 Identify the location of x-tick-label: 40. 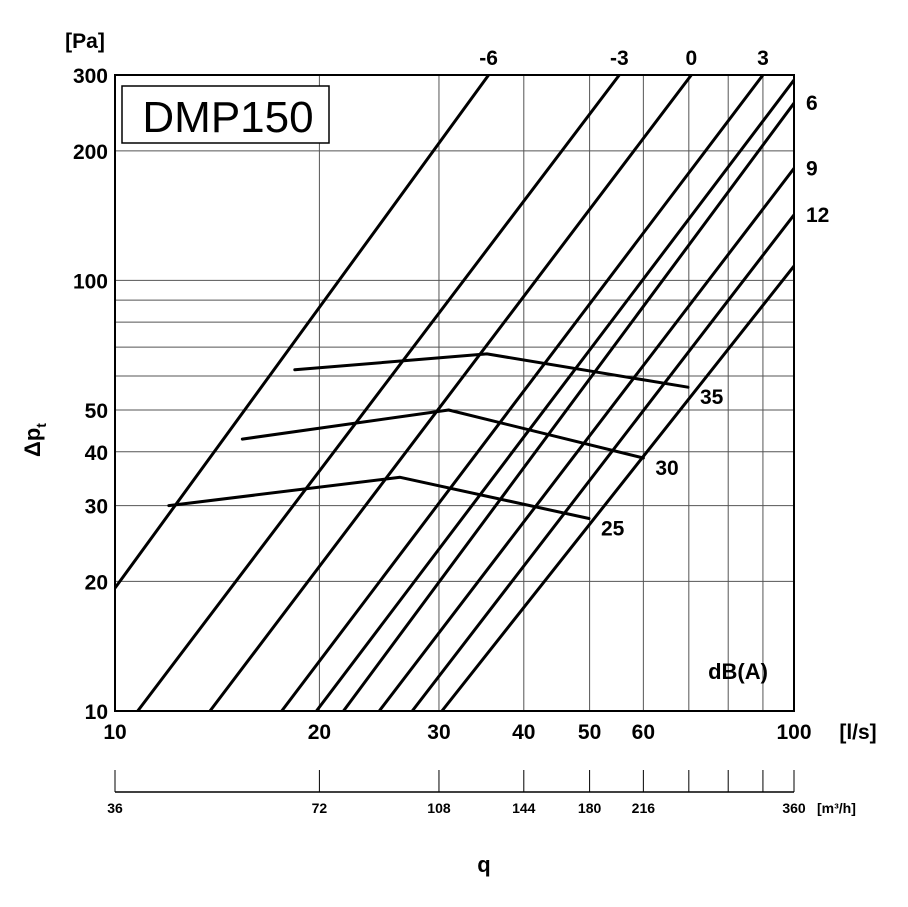
(523, 732).